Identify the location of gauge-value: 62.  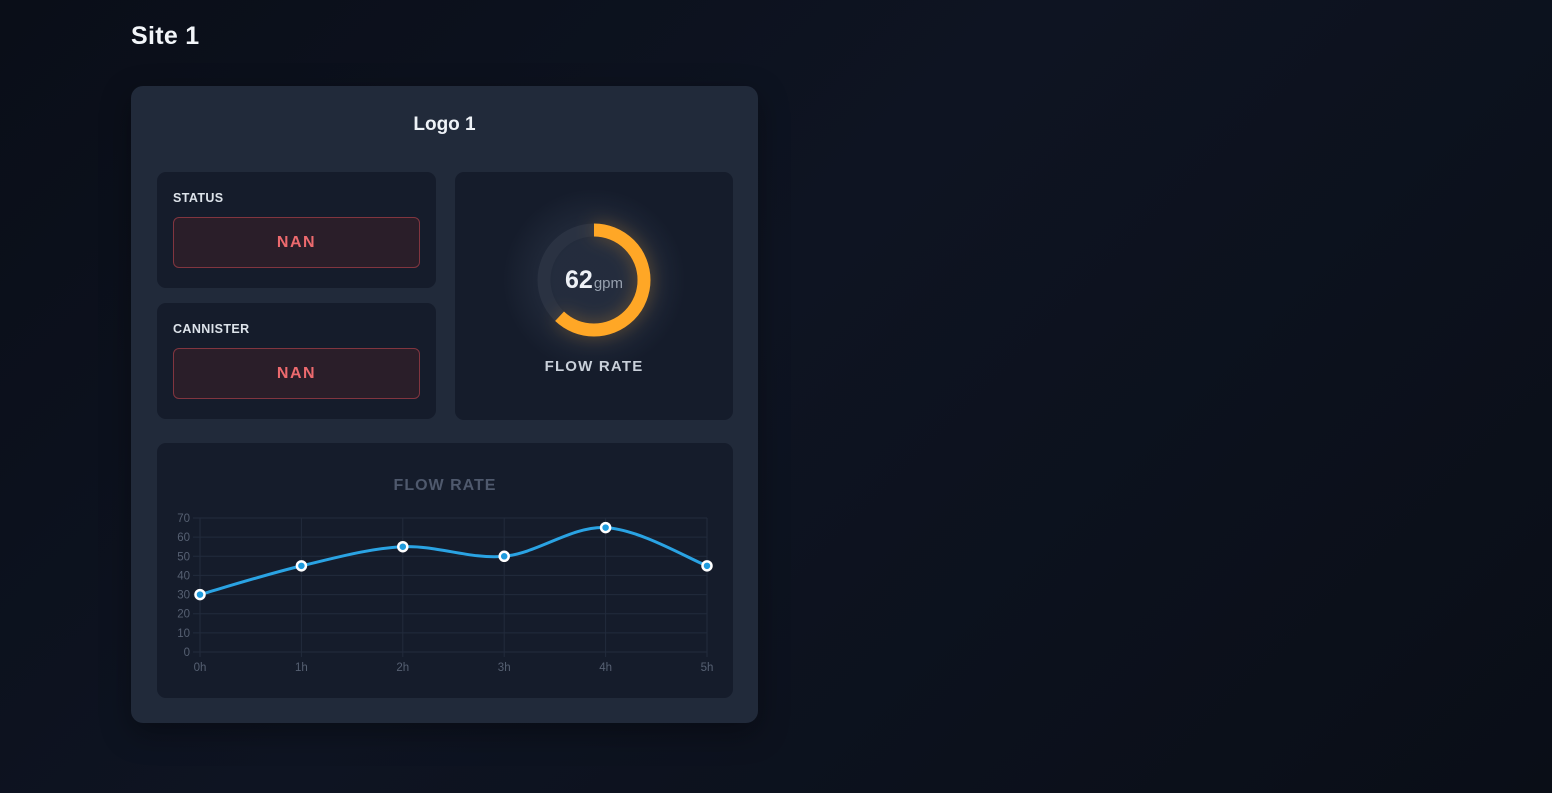
(579, 279).